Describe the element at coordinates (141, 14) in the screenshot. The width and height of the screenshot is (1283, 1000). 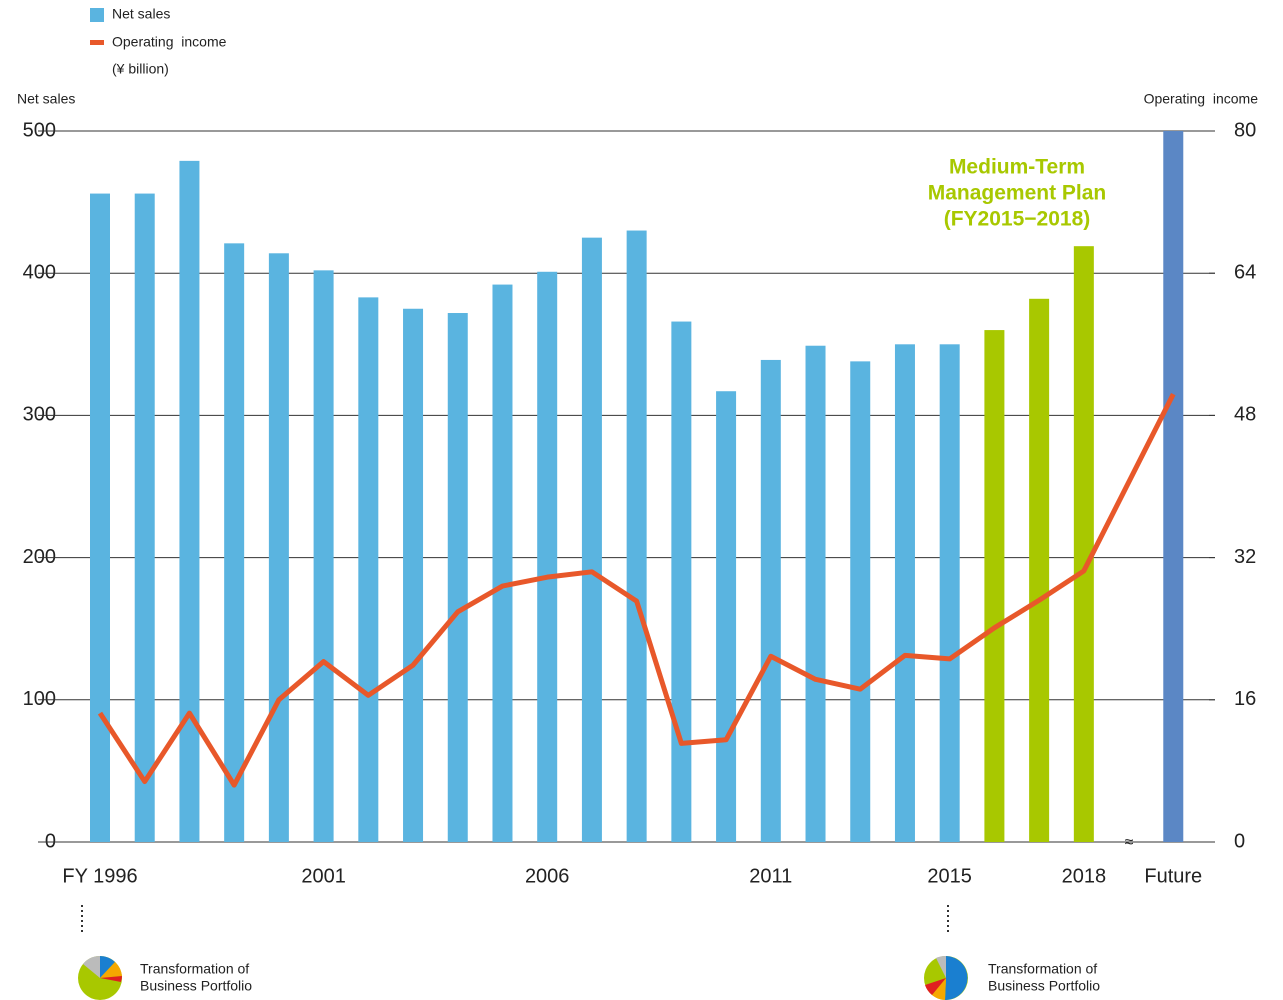
I see `legend-label: Net sales` at that location.